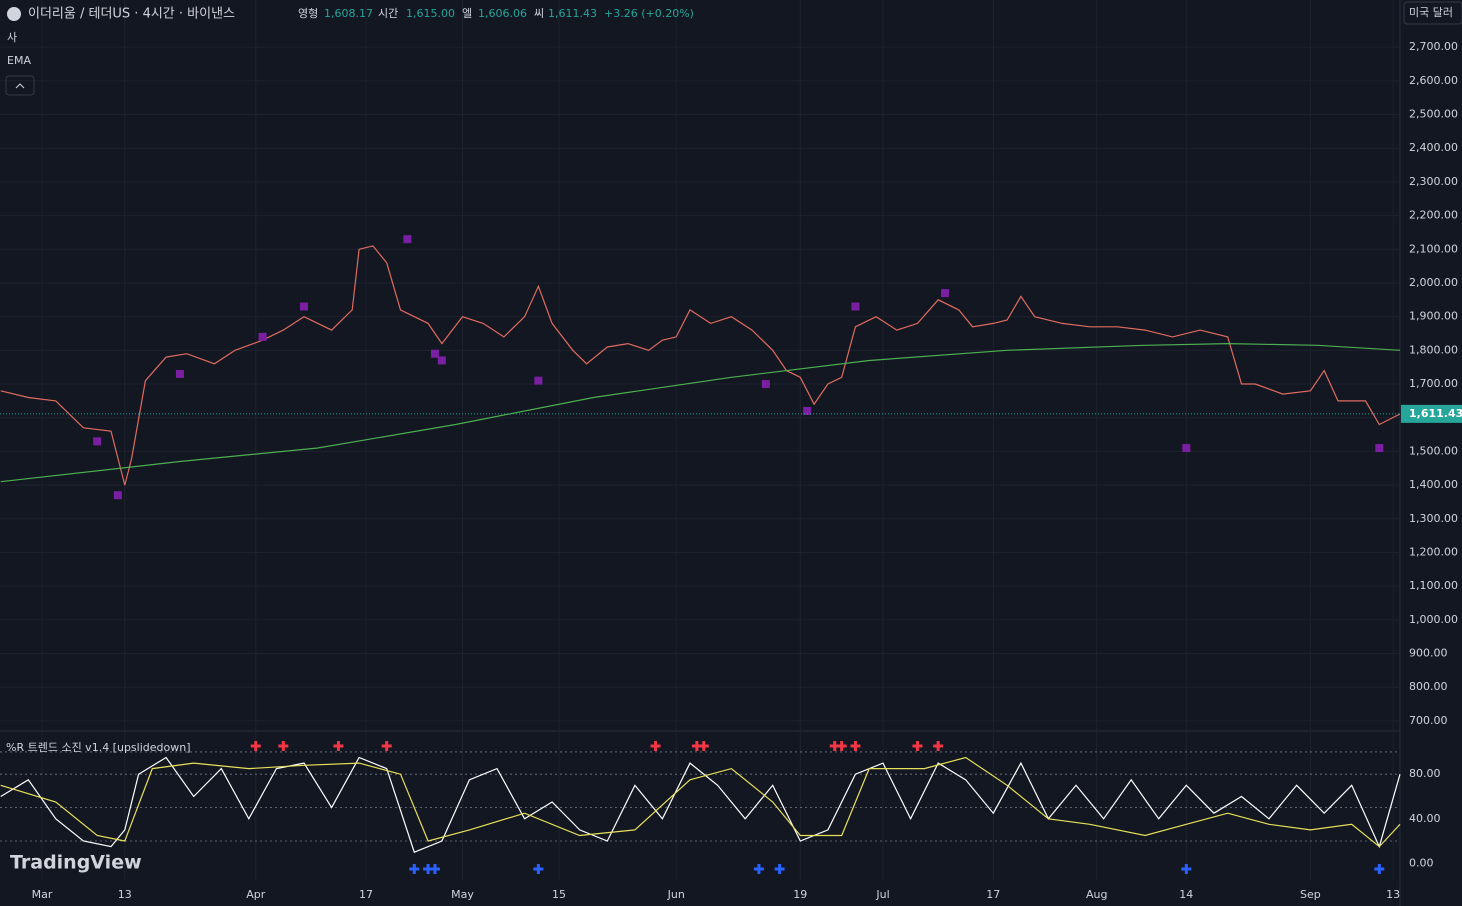 This screenshot has width=1462, height=906. I want to click on y-tick-label: 2,300.00, so click(1433, 181).